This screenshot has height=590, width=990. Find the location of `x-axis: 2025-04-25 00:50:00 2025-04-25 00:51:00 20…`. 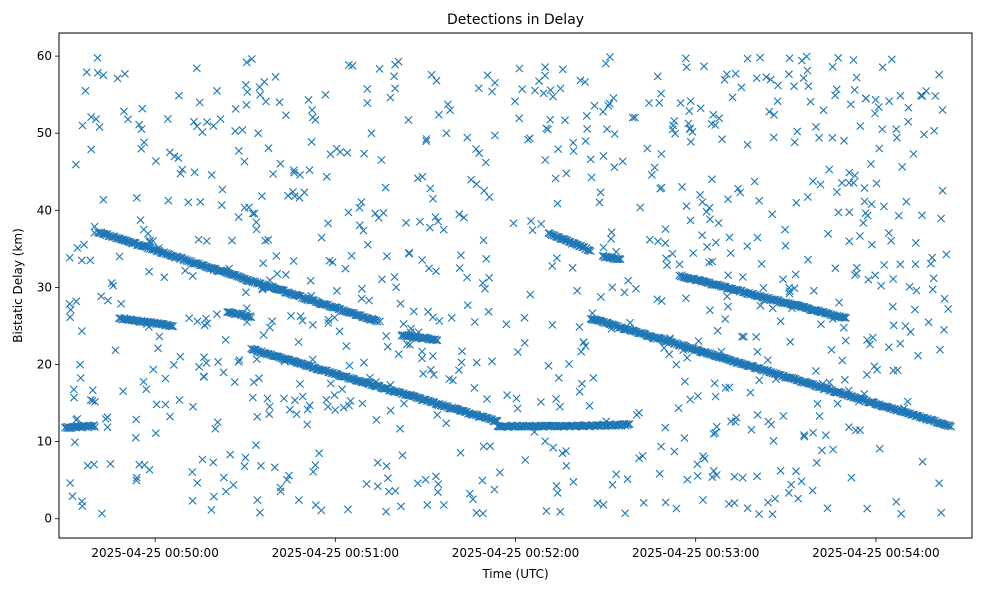

x-axis: 2025-04-25 00:50:00 2025-04-25 00:51:00 20… is located at coordinates (515, 549).